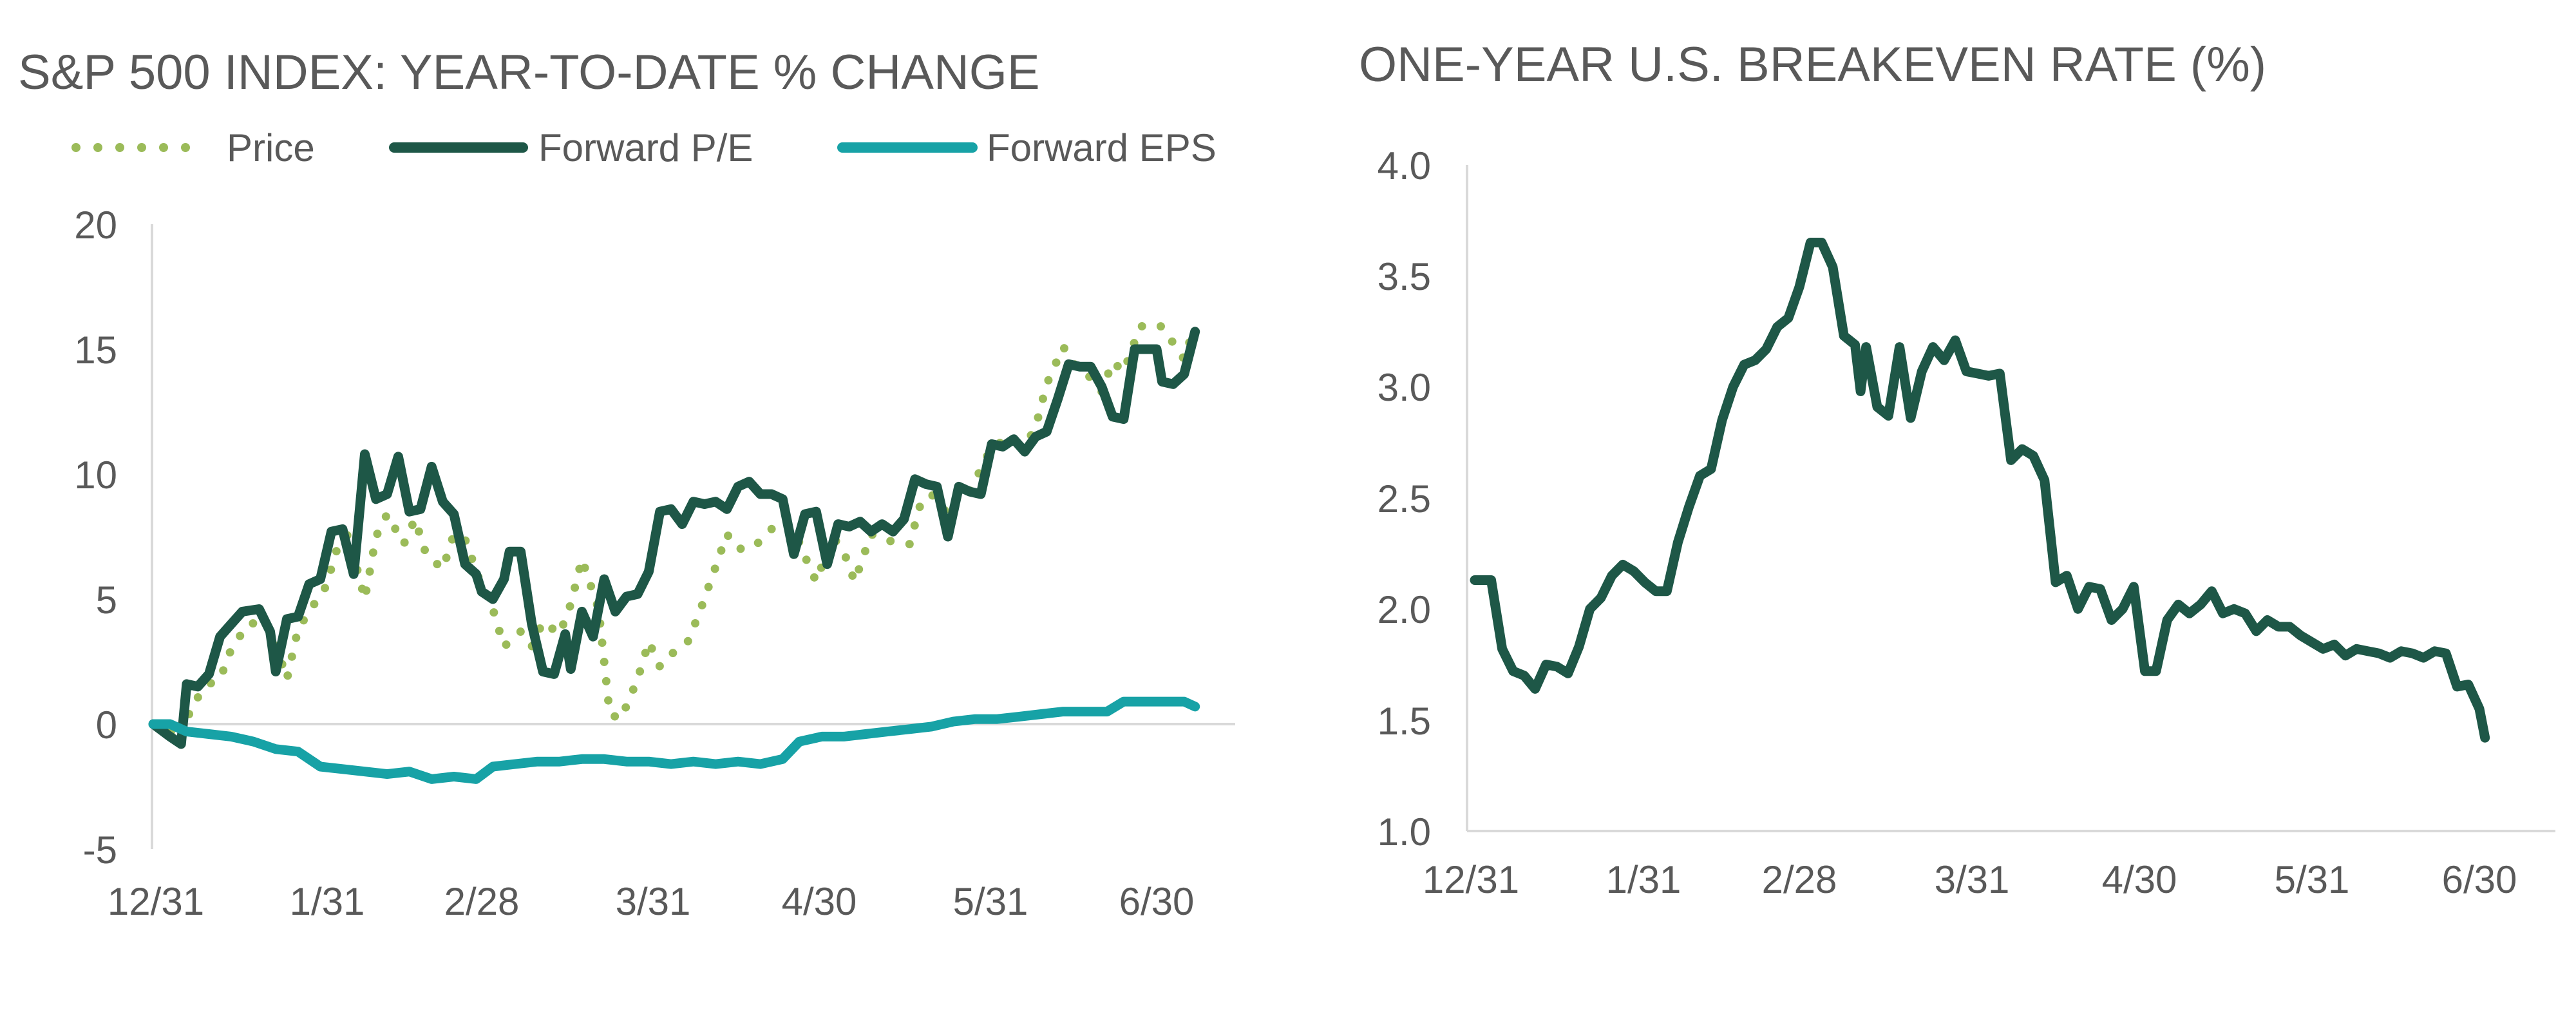 This screenshot has height=1023, width=2576. I want to click on legend-forward-eps-label: Forward EPS, so click(1102, 147).